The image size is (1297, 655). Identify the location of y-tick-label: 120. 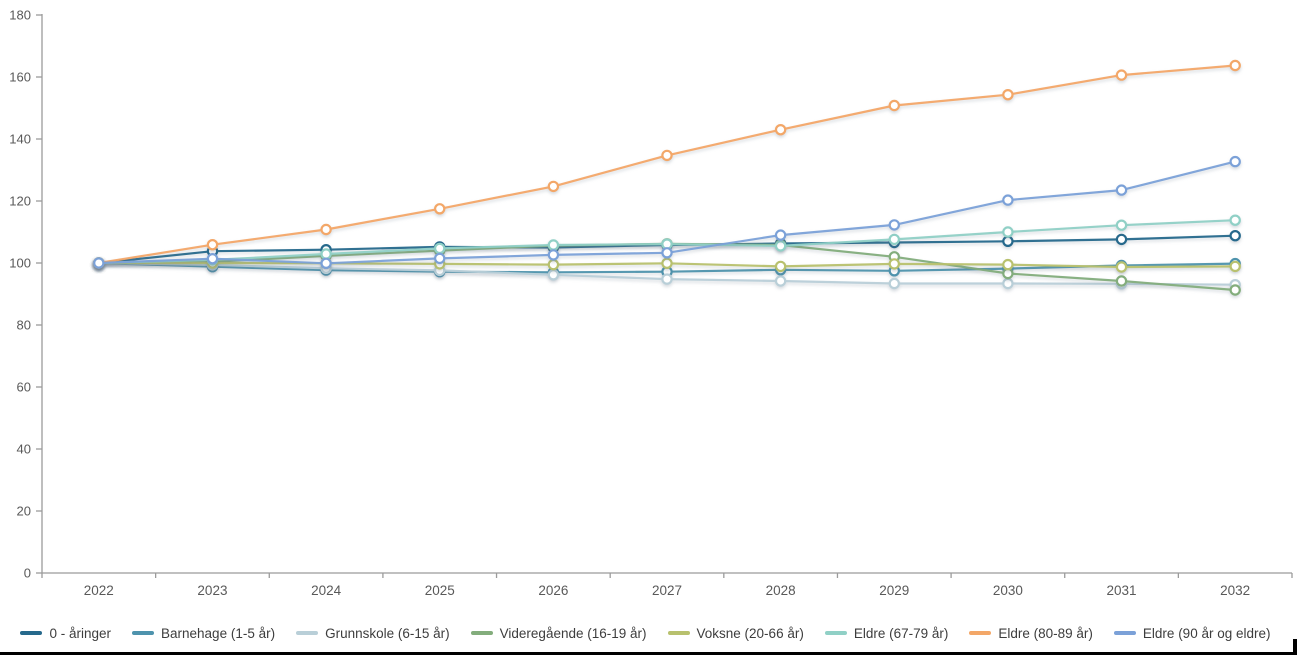
(20, 201).